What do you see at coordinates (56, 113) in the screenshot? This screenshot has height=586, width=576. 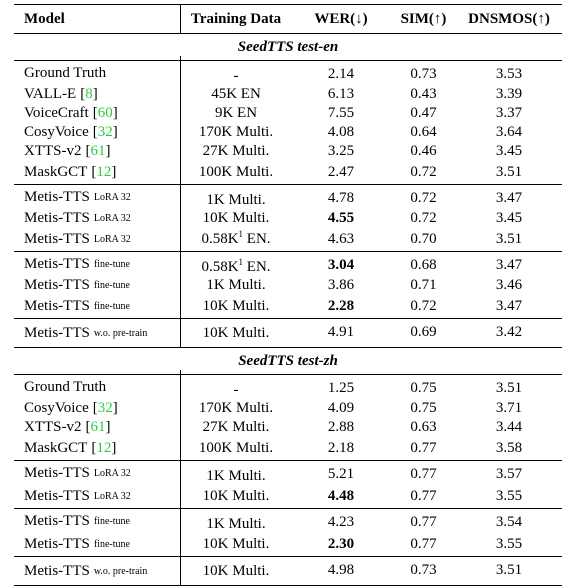 I see `model-name: VoiceCraft` at bounding box center [56, 113].